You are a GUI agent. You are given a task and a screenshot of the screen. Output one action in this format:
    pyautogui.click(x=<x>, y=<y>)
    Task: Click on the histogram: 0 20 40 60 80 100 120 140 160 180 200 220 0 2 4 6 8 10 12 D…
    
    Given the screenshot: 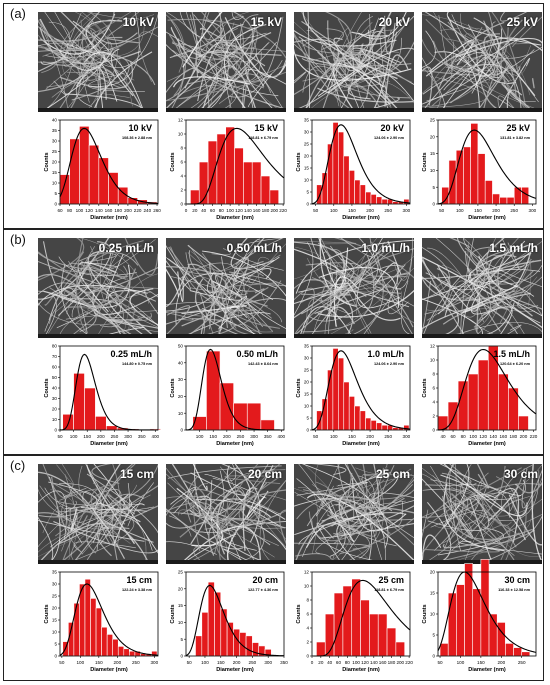 What is the action you would take?
    pyautogui.click(x=232, y=172)
    